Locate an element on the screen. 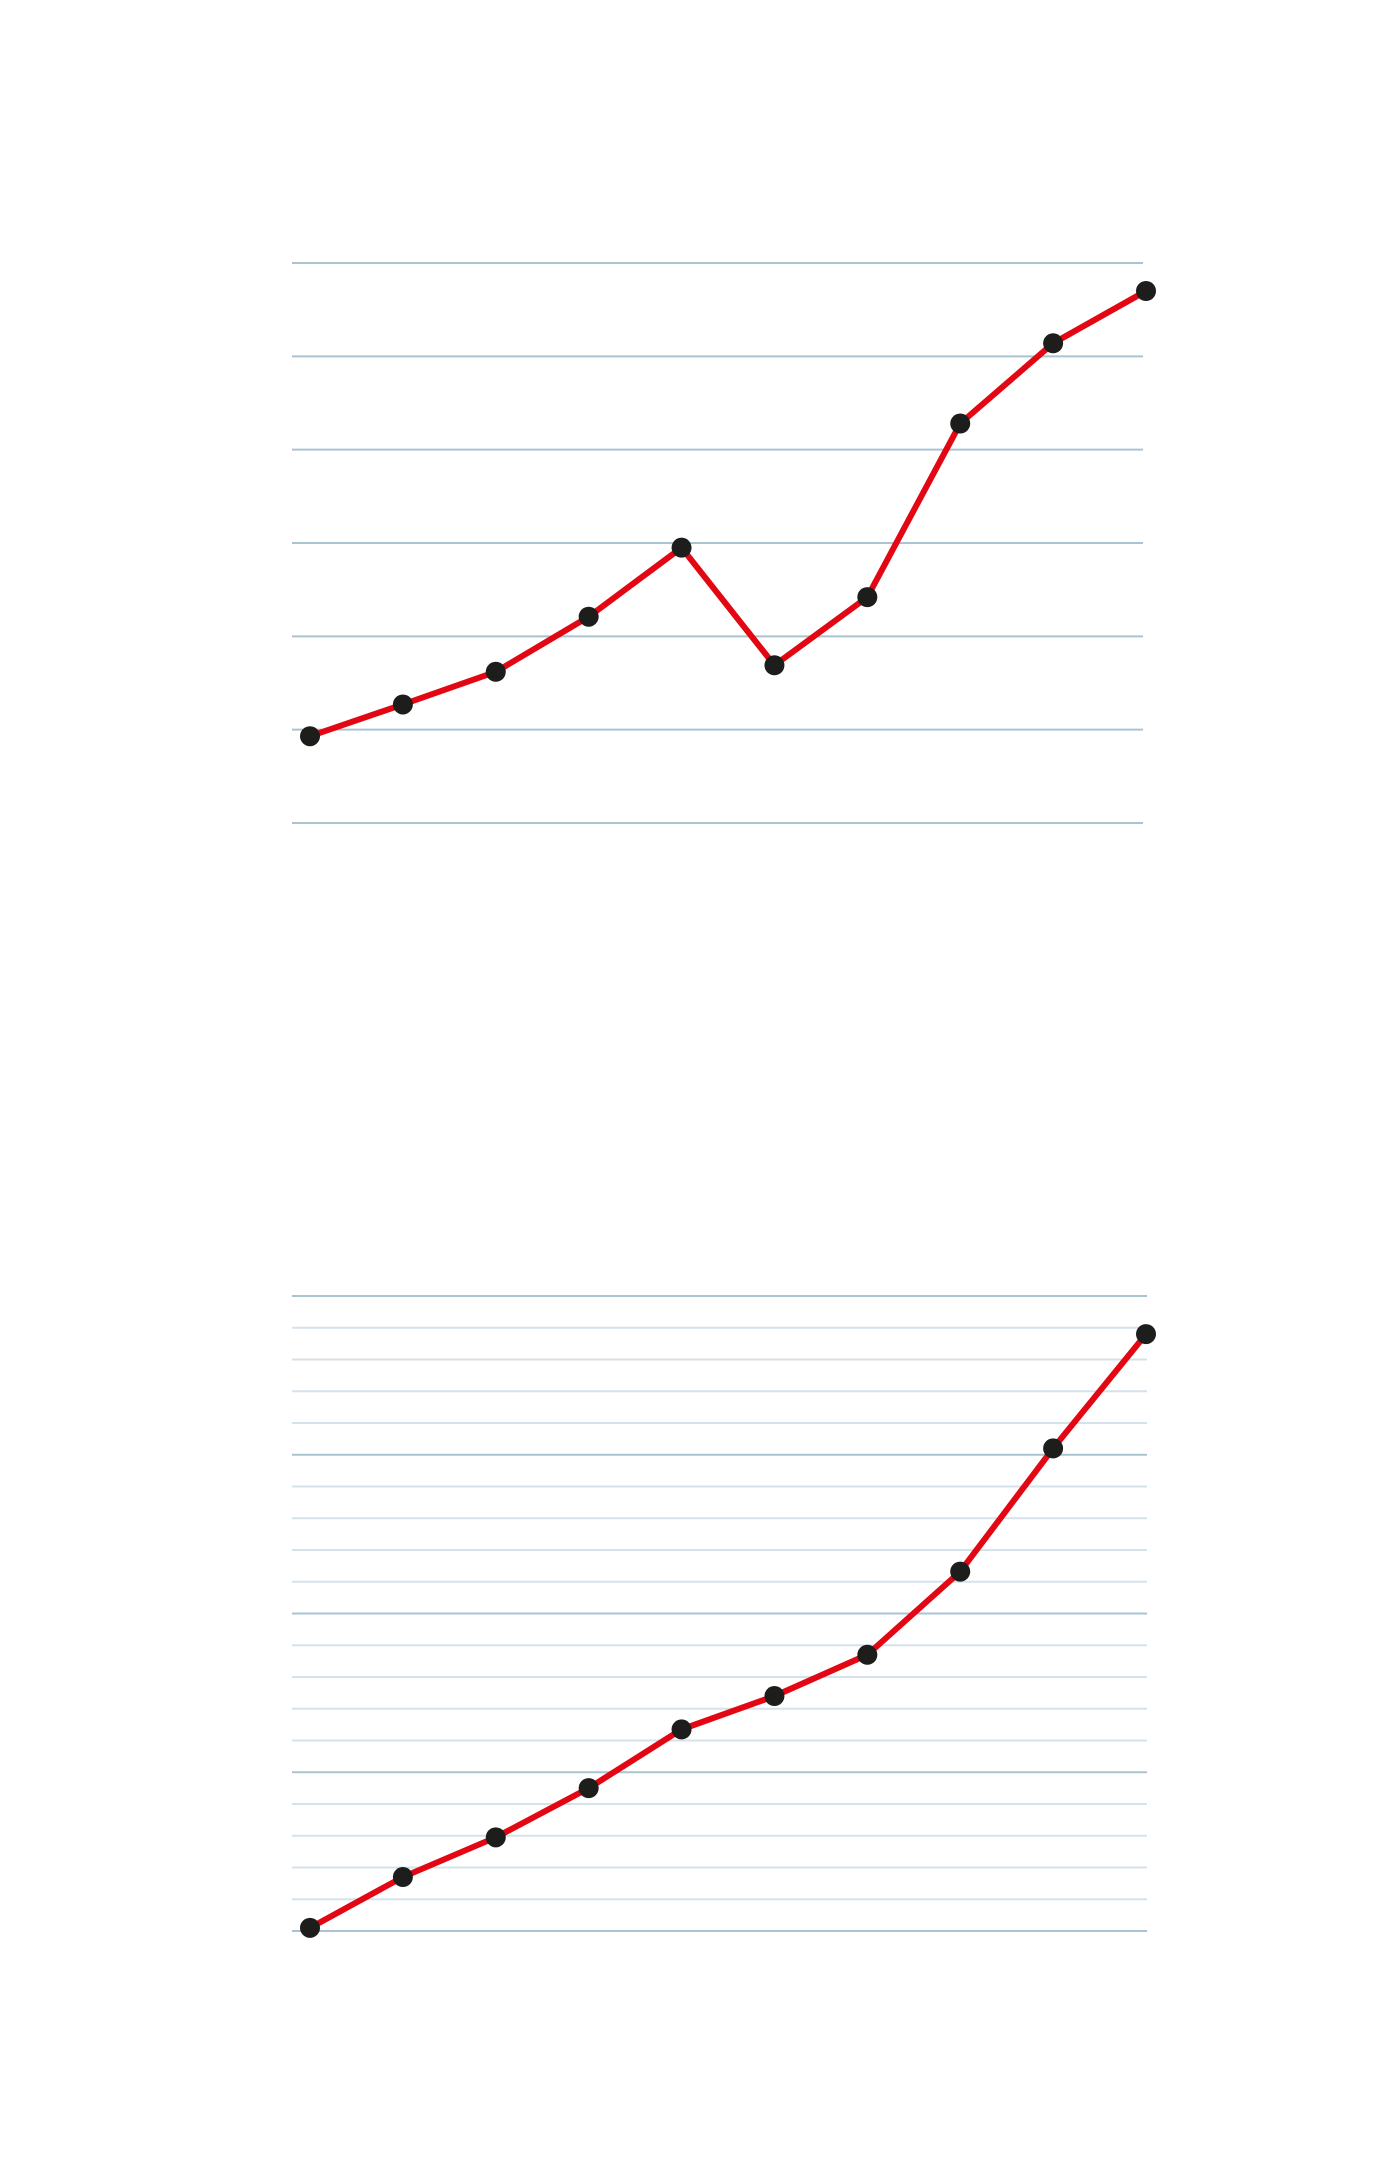  top-chart-series-line is located at coordinates (728, 514).